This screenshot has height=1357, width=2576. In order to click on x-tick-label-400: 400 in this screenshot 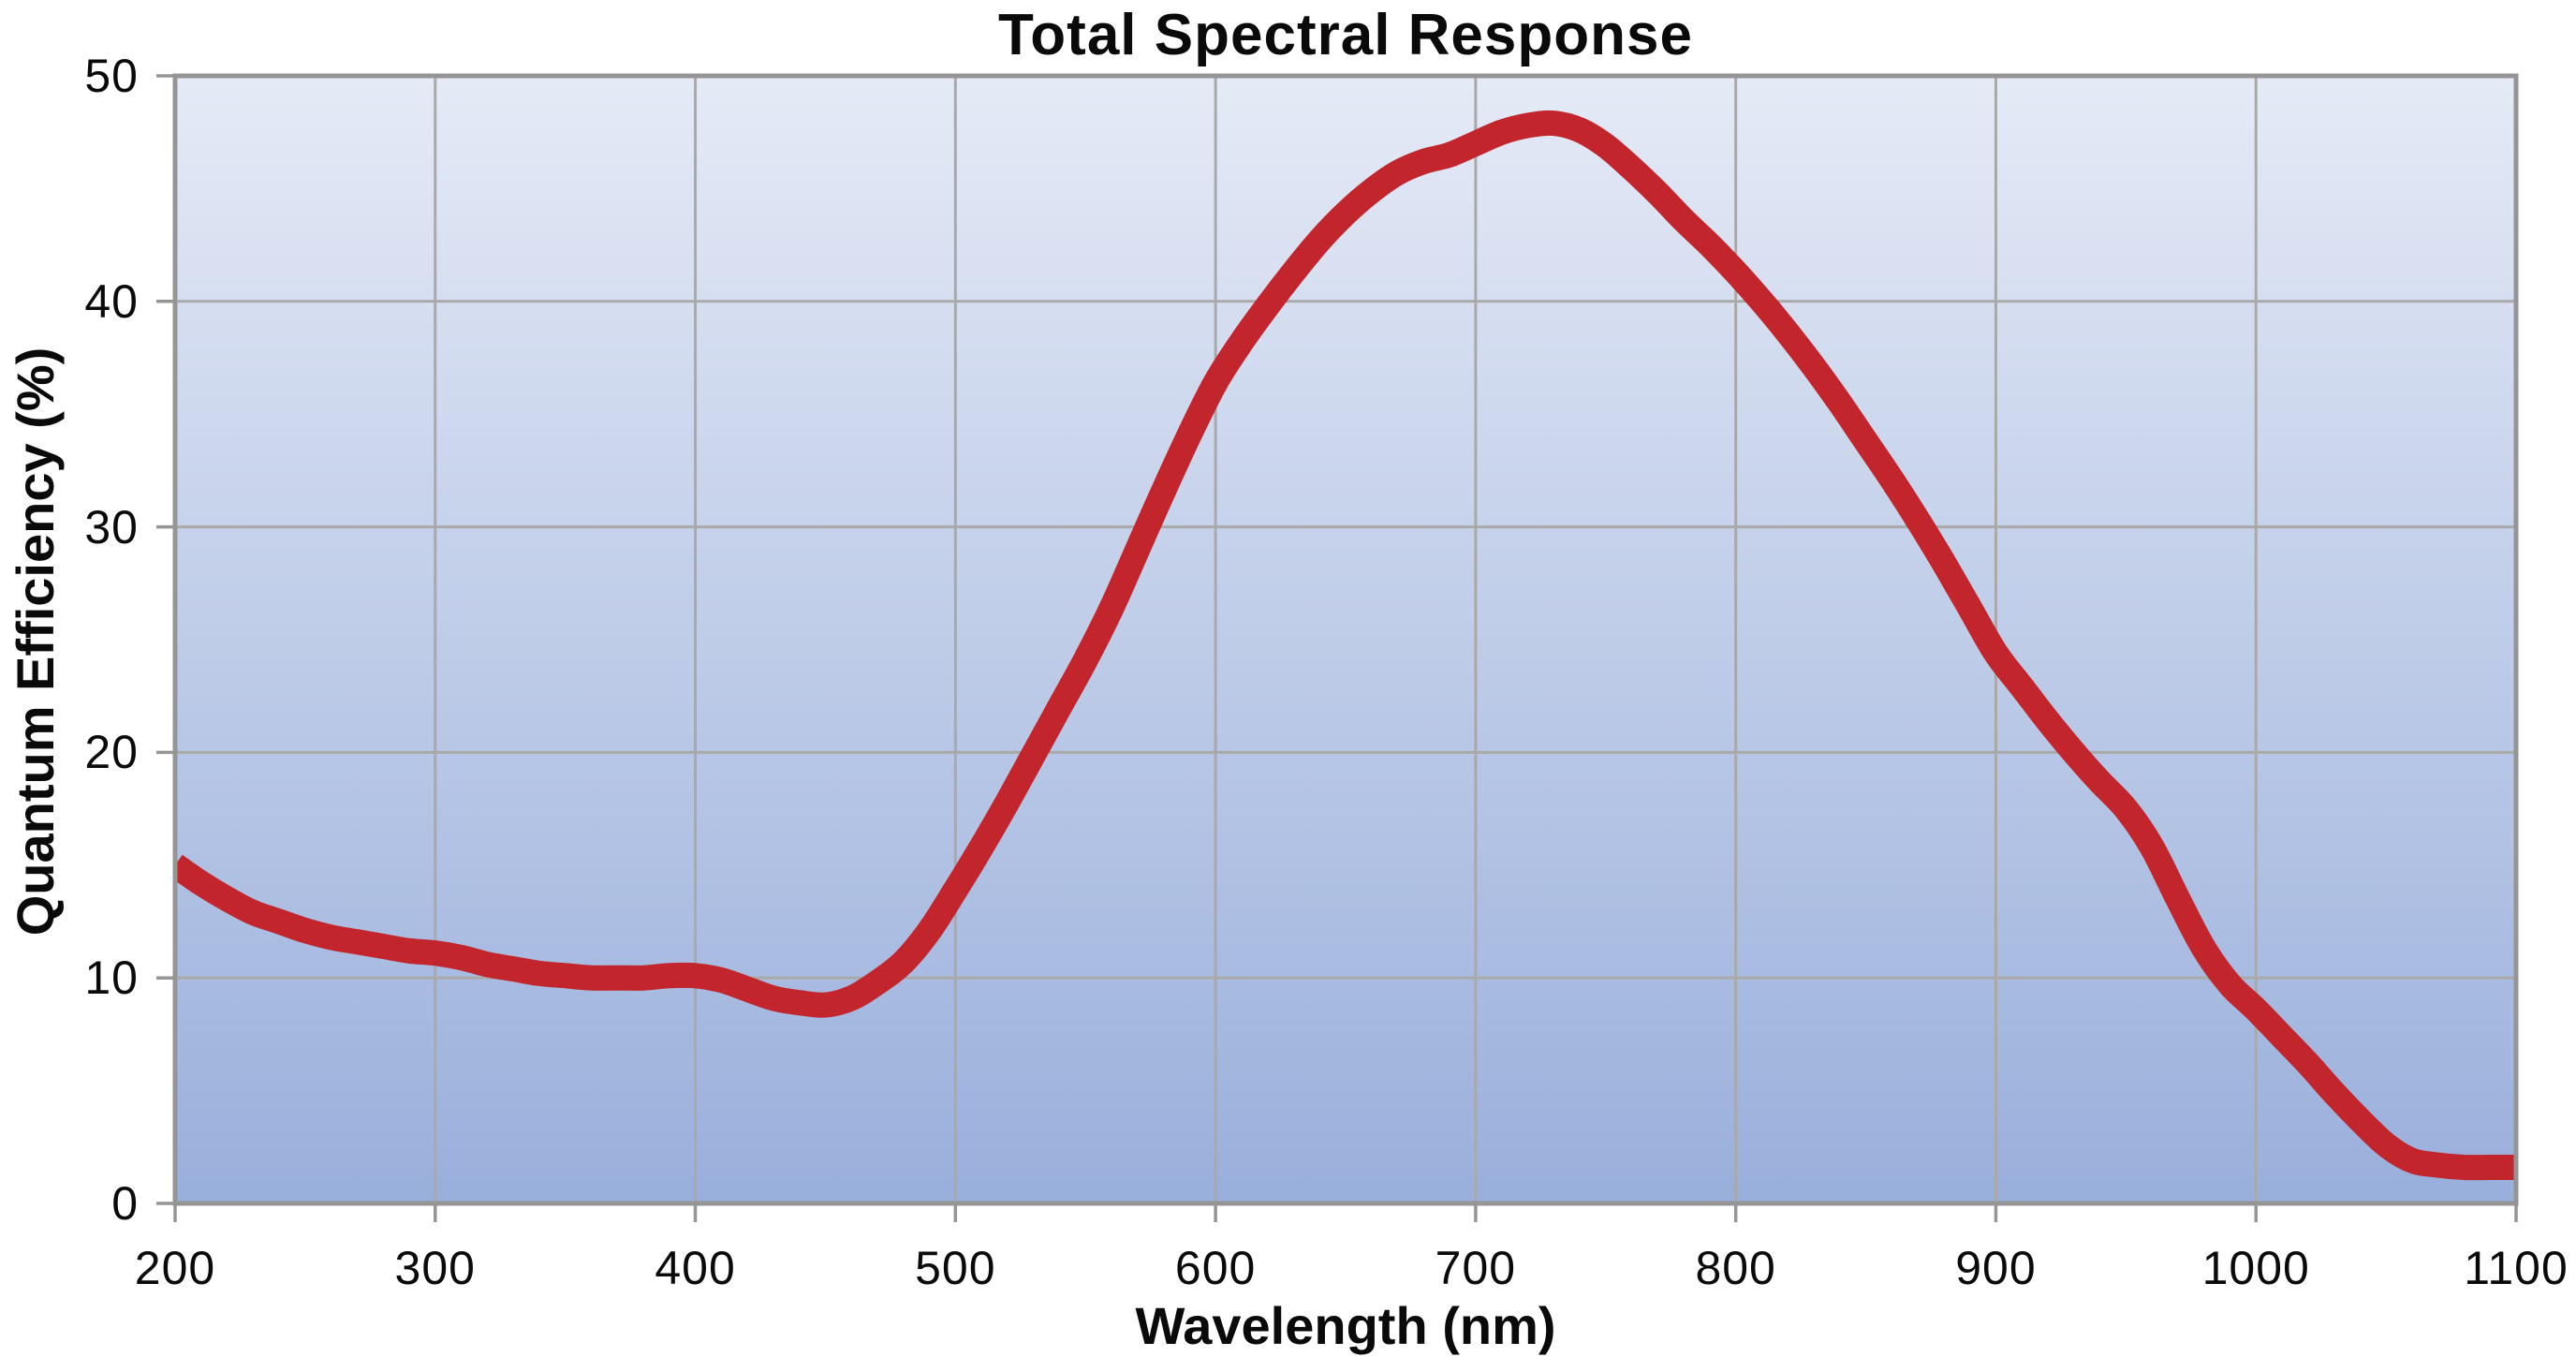, I will do `click(695, 1268)`.